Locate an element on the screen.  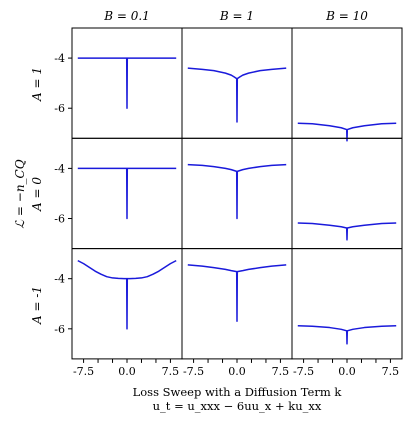
x-tick-label-c2-3: 0.0 is located at coordinates (347, 371).